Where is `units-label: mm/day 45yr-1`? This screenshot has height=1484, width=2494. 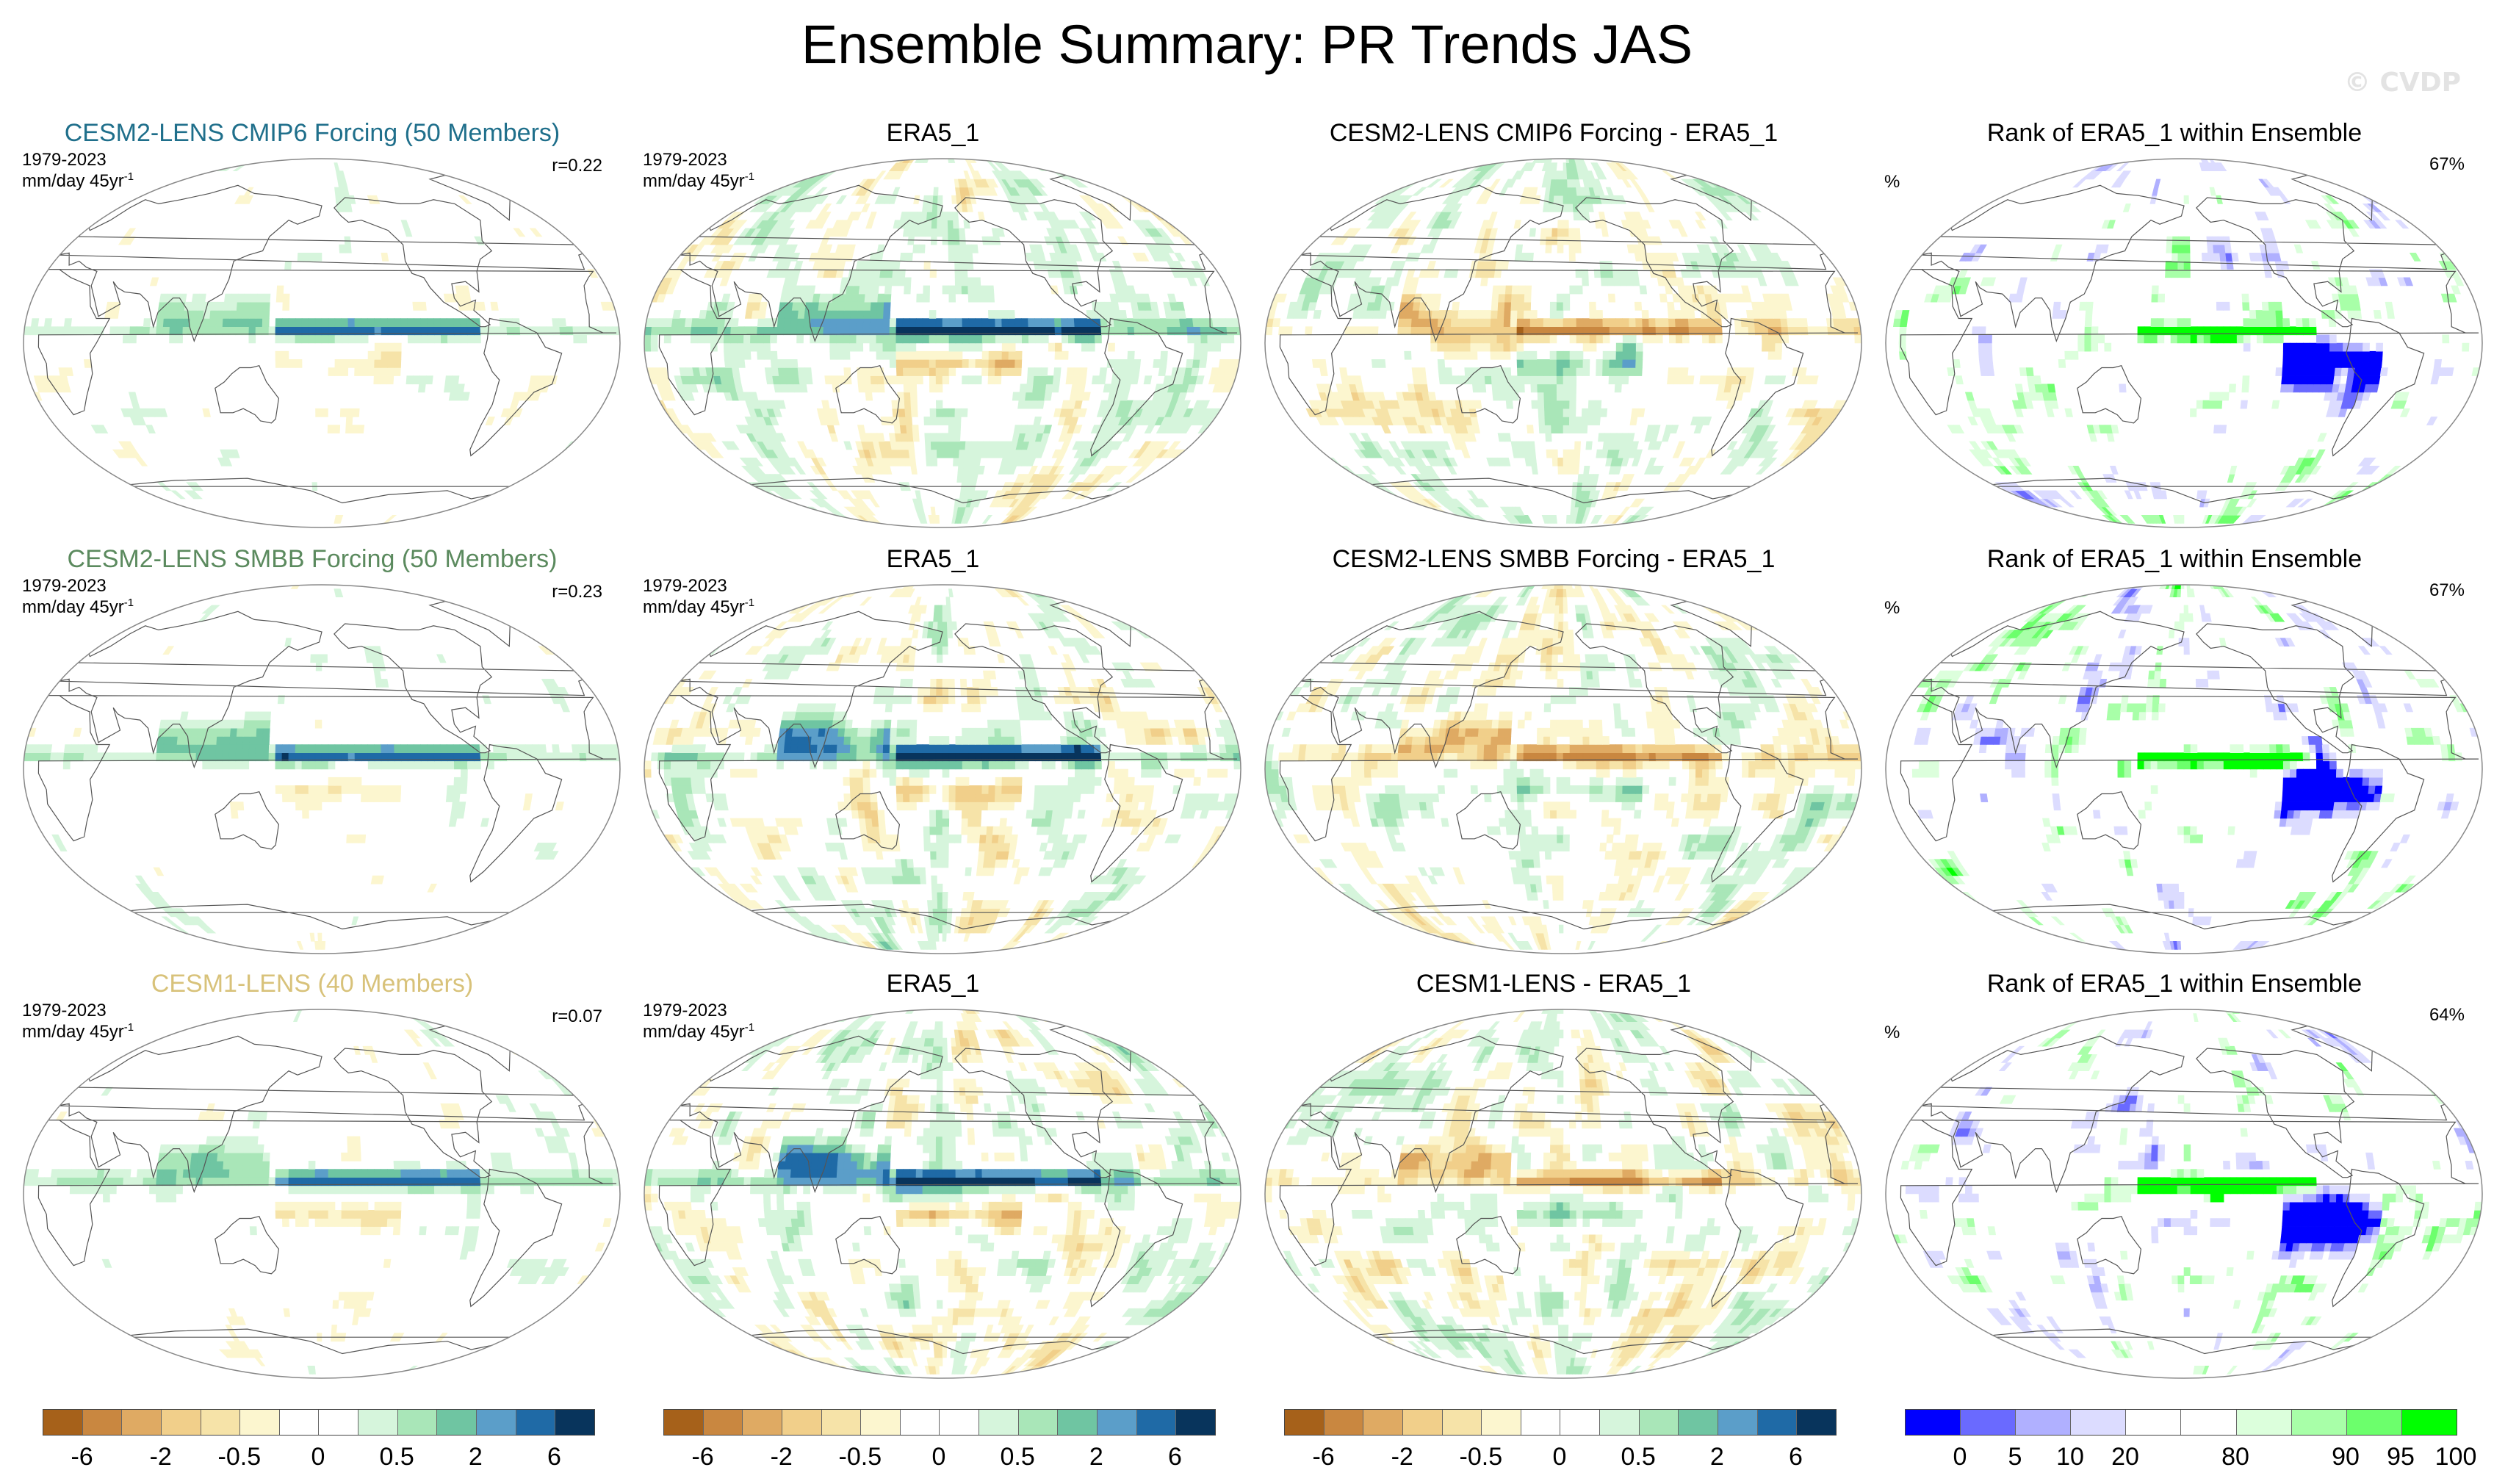 units-label: mm/day 45yr-1 is located at coordinates (699, 181).